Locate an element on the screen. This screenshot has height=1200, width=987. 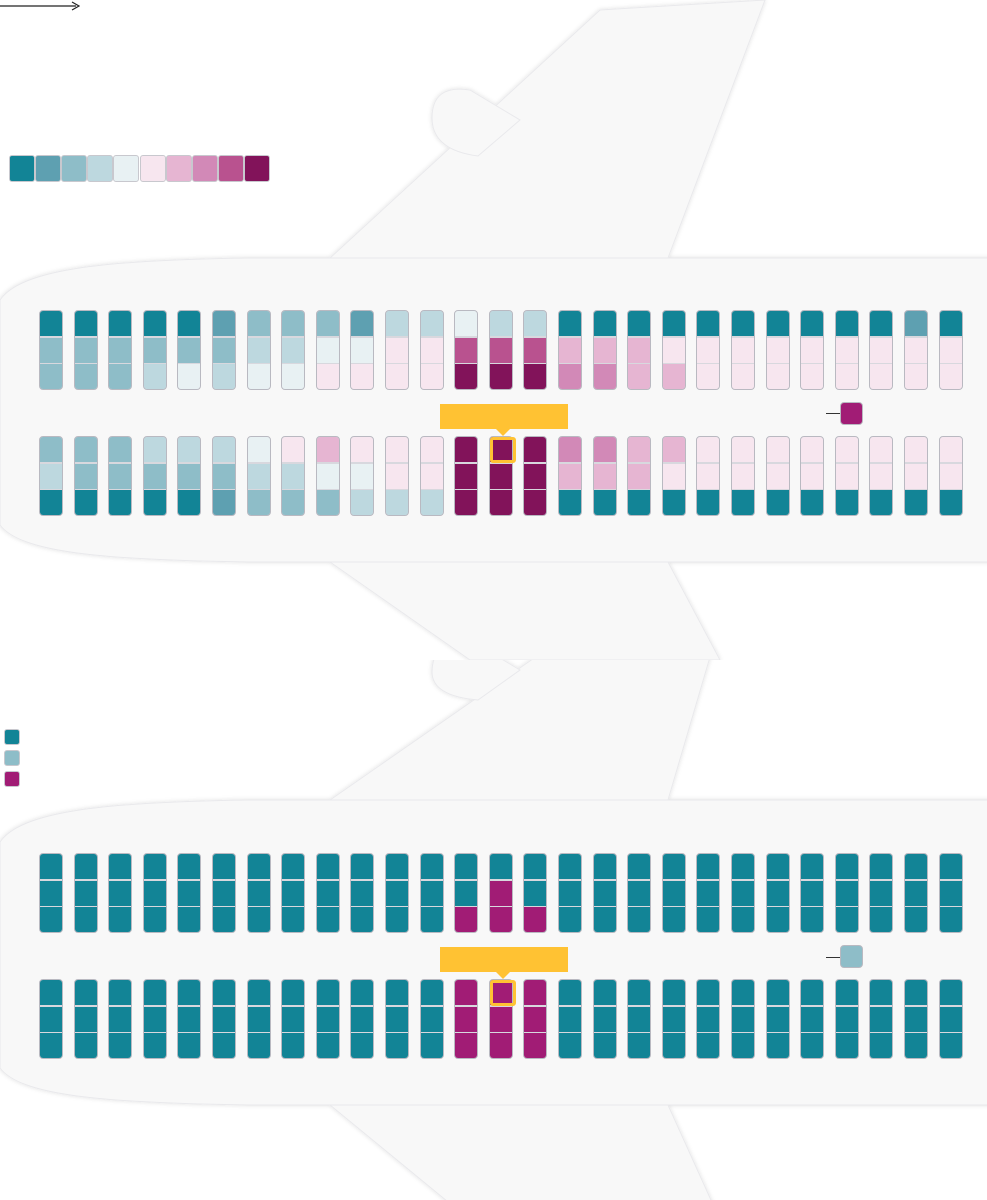
index-case-seat-outline is located at coordinates (503, 993).